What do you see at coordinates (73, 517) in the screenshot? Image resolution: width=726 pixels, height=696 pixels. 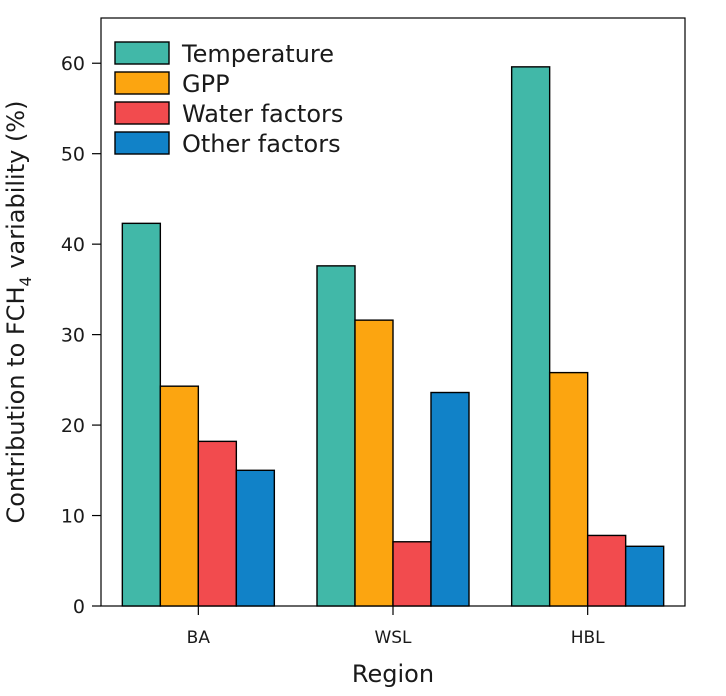 I see `y-tick-label: 10` at bounding box center [73, 517].